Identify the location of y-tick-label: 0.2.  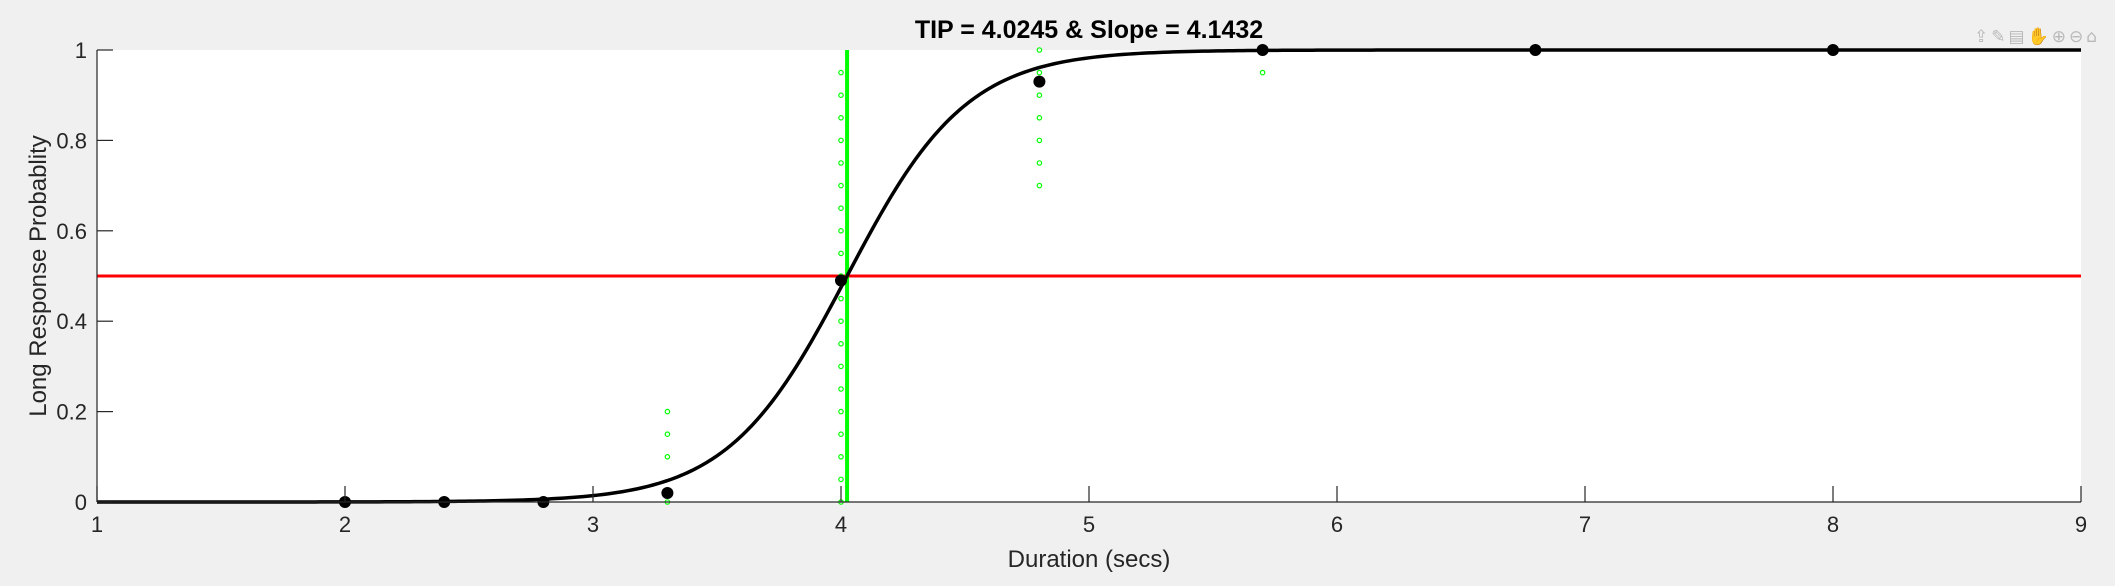
(71, 412).